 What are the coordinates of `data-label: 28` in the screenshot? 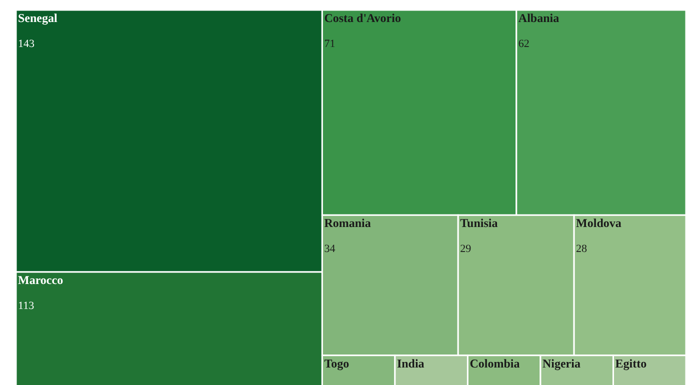 It's located at (582, 249).